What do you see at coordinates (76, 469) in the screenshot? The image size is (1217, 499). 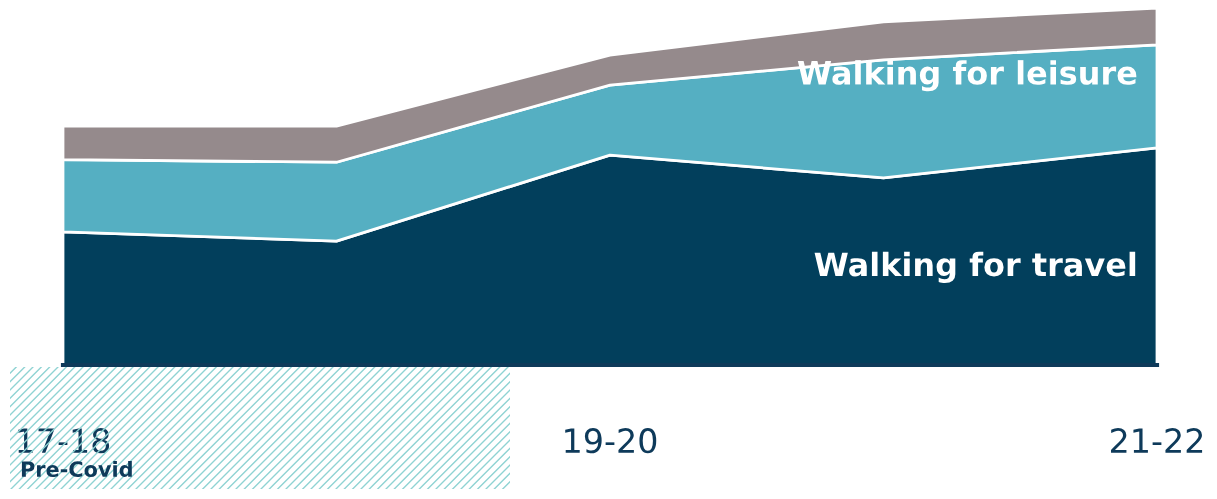 I see `text: Pre-Covid` at bounding box center [76, 469].